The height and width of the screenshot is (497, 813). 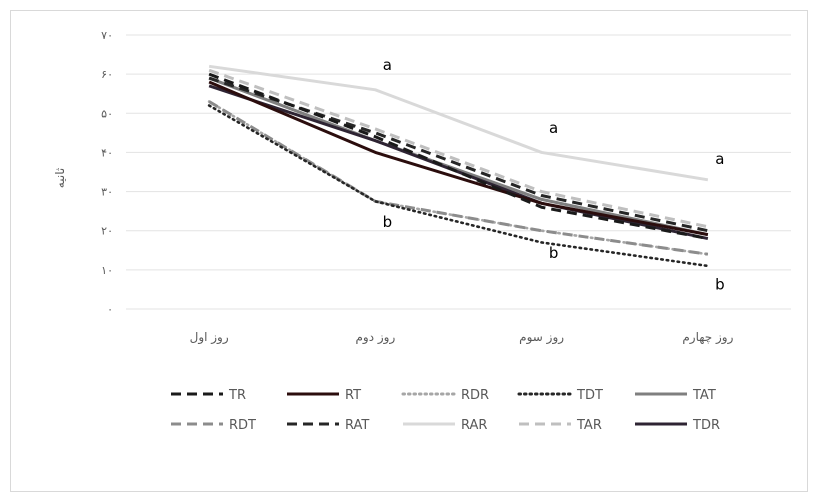 What do you see at coordinates (475, 395) in the screenshot?
I see `legend-label-rdr: RDR` at bounding box center [475, 395].